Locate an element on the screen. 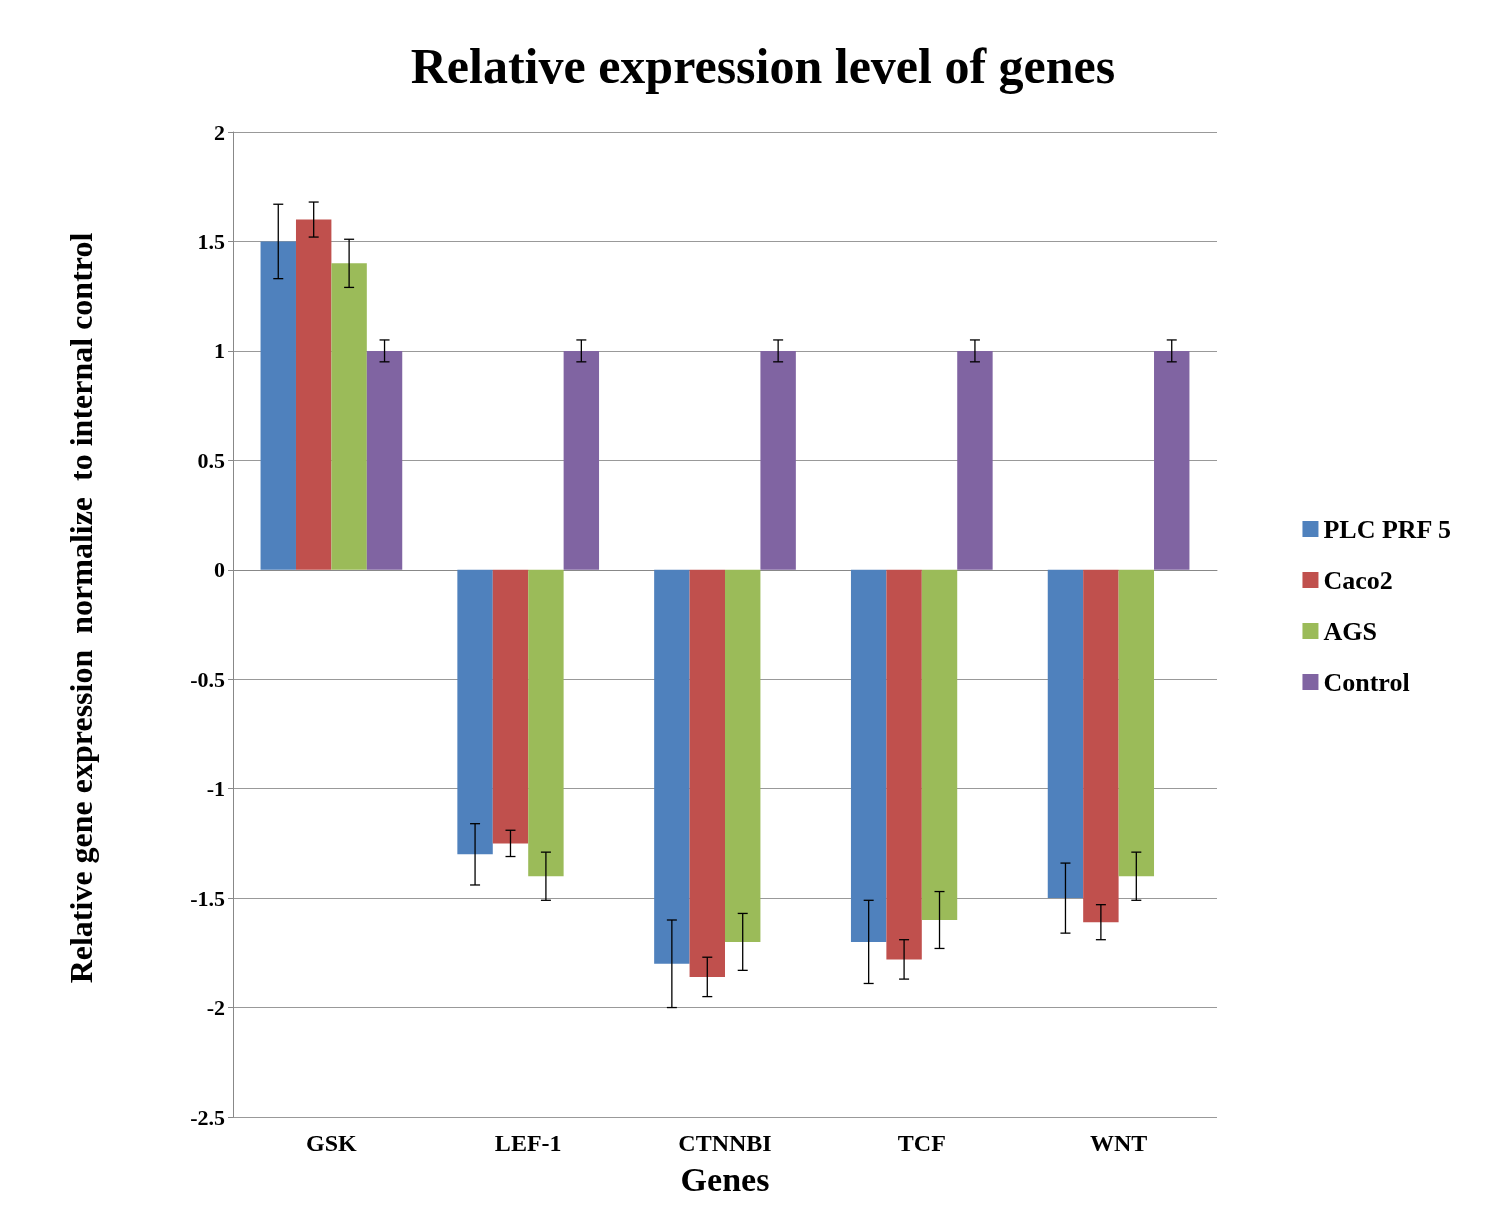  y-tick-label: 2 is located at coordinates (219, 132).